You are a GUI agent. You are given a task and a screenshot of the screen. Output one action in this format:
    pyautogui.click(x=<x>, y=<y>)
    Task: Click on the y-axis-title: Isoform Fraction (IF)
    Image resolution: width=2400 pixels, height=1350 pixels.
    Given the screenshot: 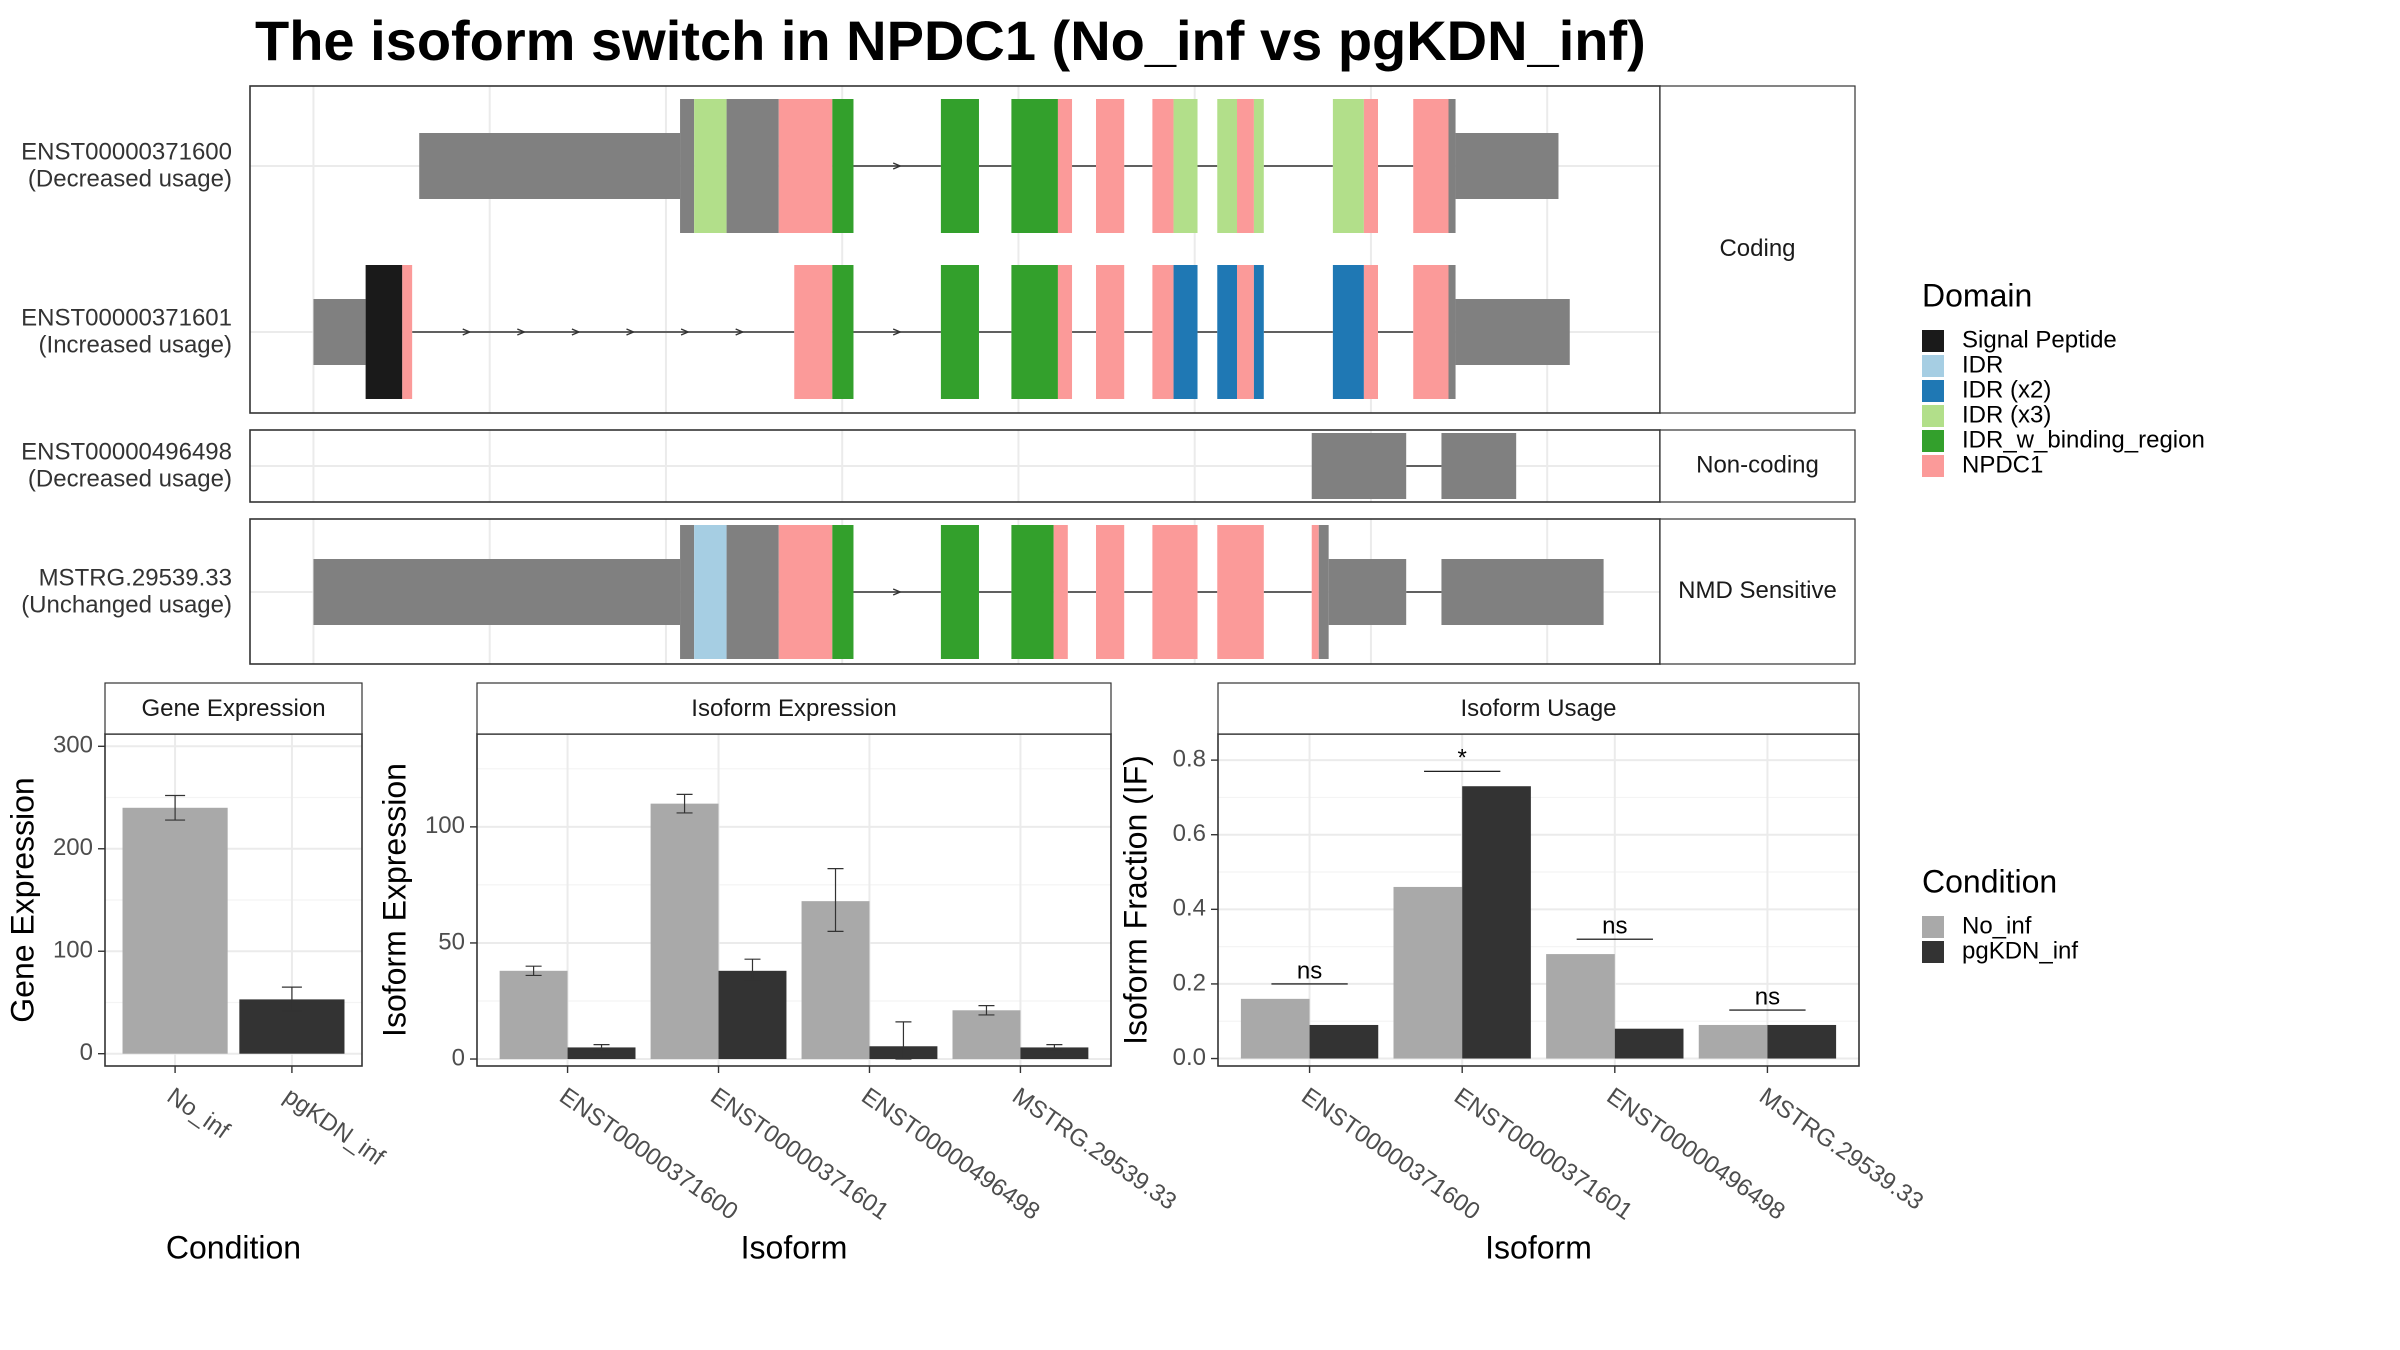 What is the action you would take?
    pyautogui.click(x=1135, y=900)
    